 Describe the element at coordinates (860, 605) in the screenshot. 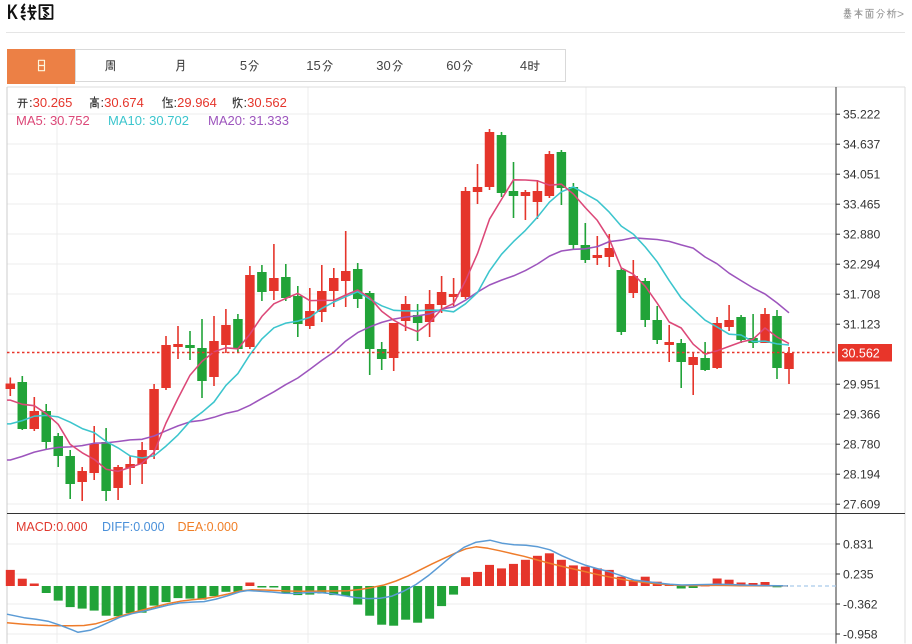

I see `svg-text: -0.362` at that location.